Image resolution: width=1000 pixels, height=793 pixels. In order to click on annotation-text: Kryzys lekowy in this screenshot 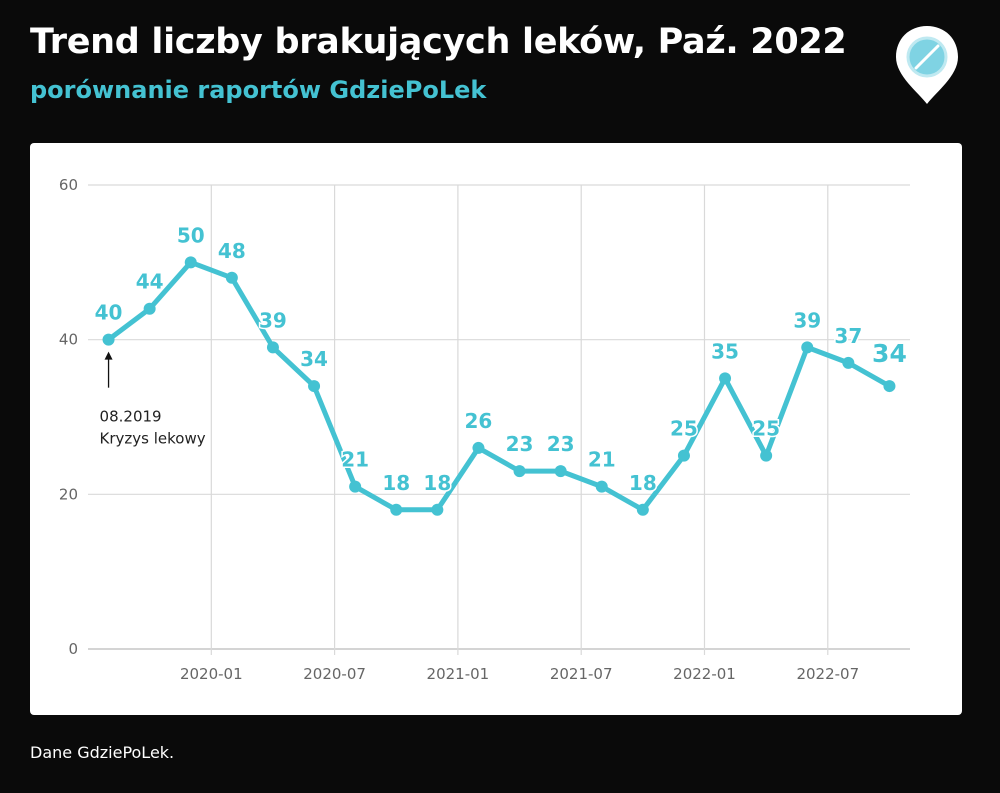, I will do `click(153, 439)`.